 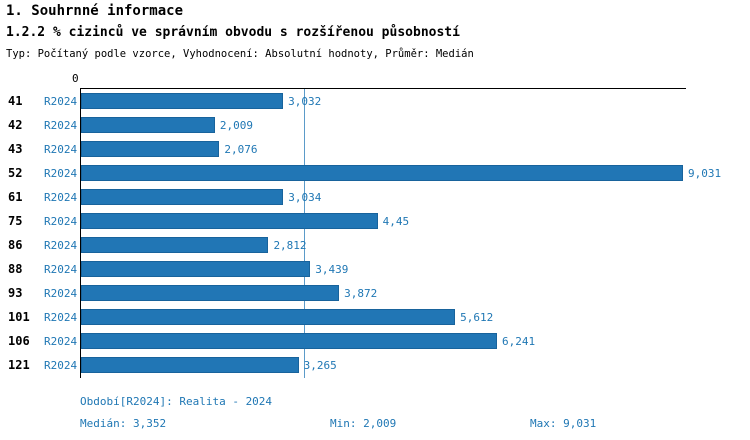 What do you see at coordinates (123, 423) in the screenshot?
I see `stat-median: Medián: 3,352` at bounding box center [123, 423].